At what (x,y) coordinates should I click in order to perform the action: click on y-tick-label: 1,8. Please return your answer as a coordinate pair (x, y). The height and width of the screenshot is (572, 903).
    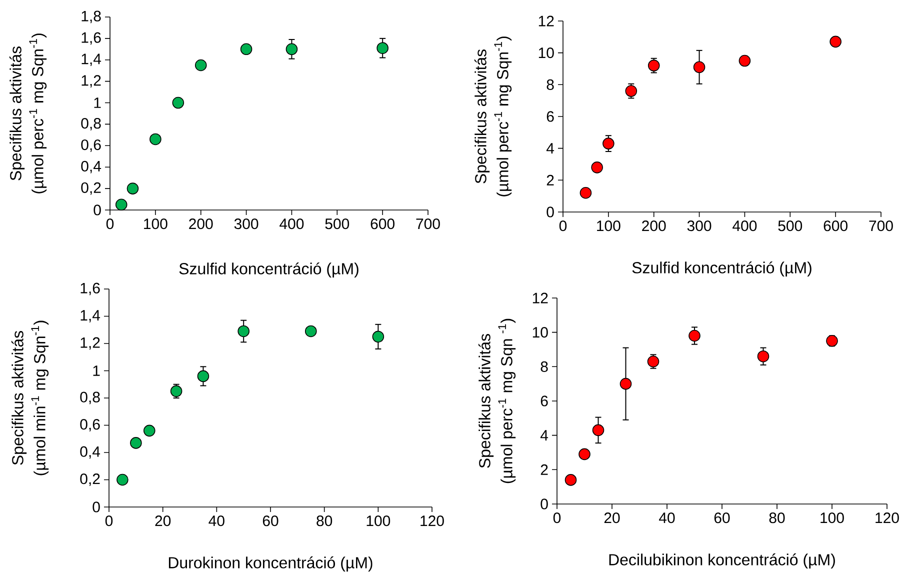
    Looking at the image, I should click on (91, 17).